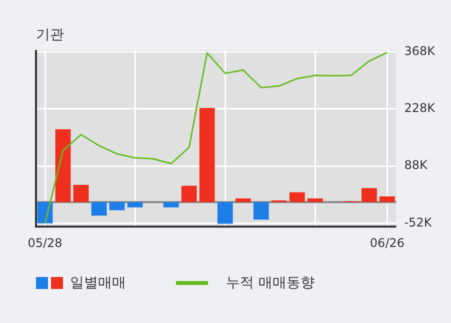 Image resolution: width=451 pixels, height=323 pixels. I want to click on y-tick-label: 368K, so click(420, 51).